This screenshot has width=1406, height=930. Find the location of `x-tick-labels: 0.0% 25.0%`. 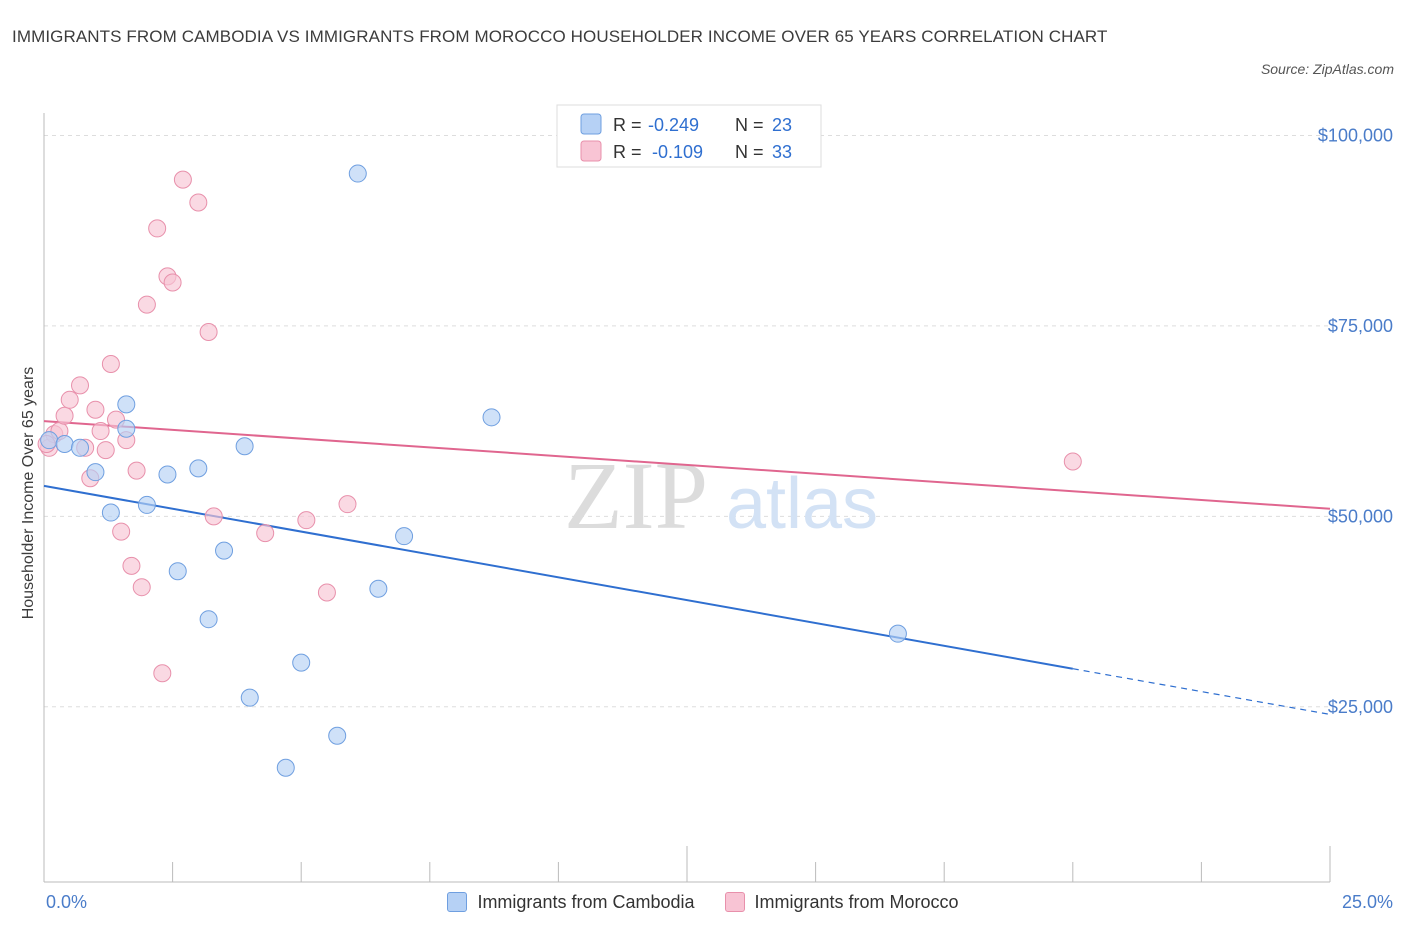

x-tick-labels: 0.0% 25.0% is located at coordinates (719, 902).